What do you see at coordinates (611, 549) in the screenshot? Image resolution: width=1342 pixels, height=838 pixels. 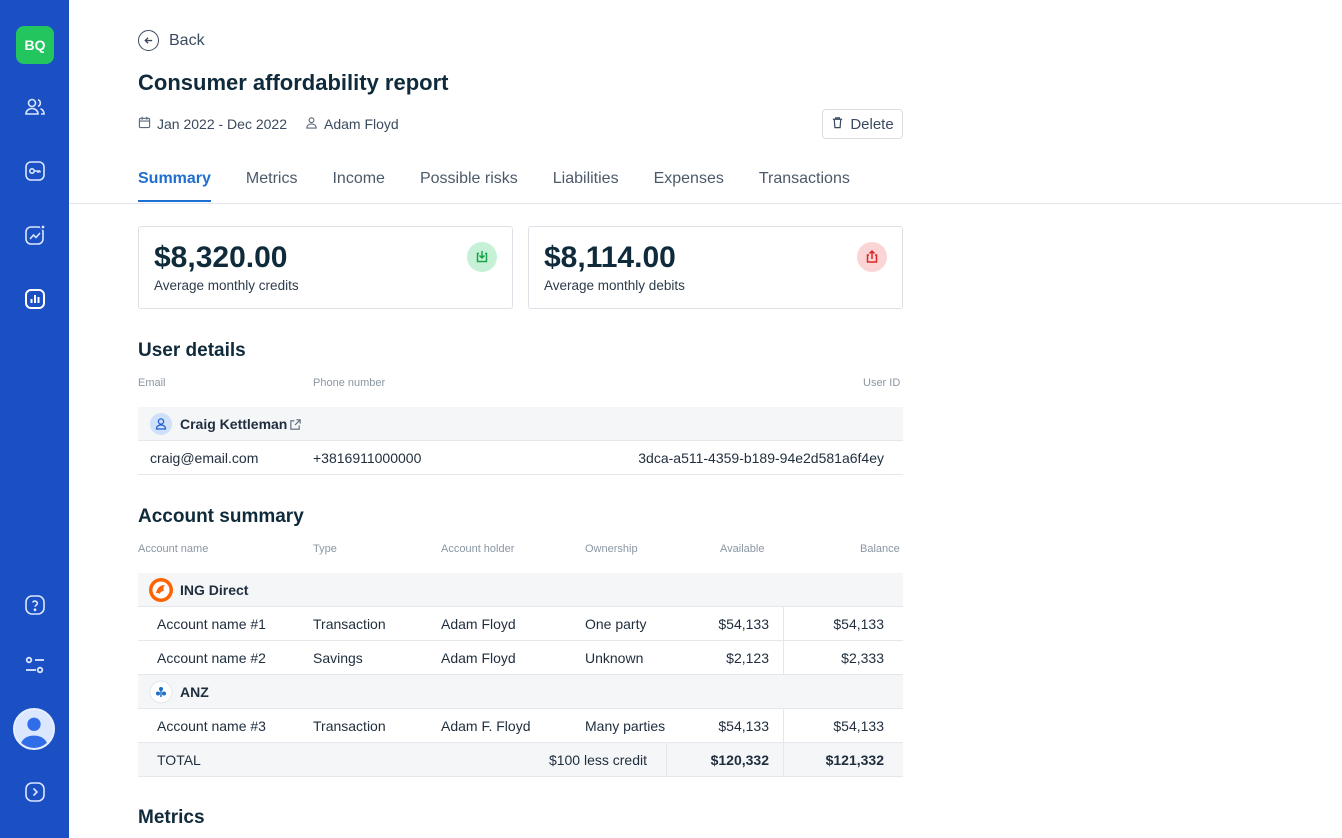 I see `ownership-header: Ownership` at bounding box center [611, 549].